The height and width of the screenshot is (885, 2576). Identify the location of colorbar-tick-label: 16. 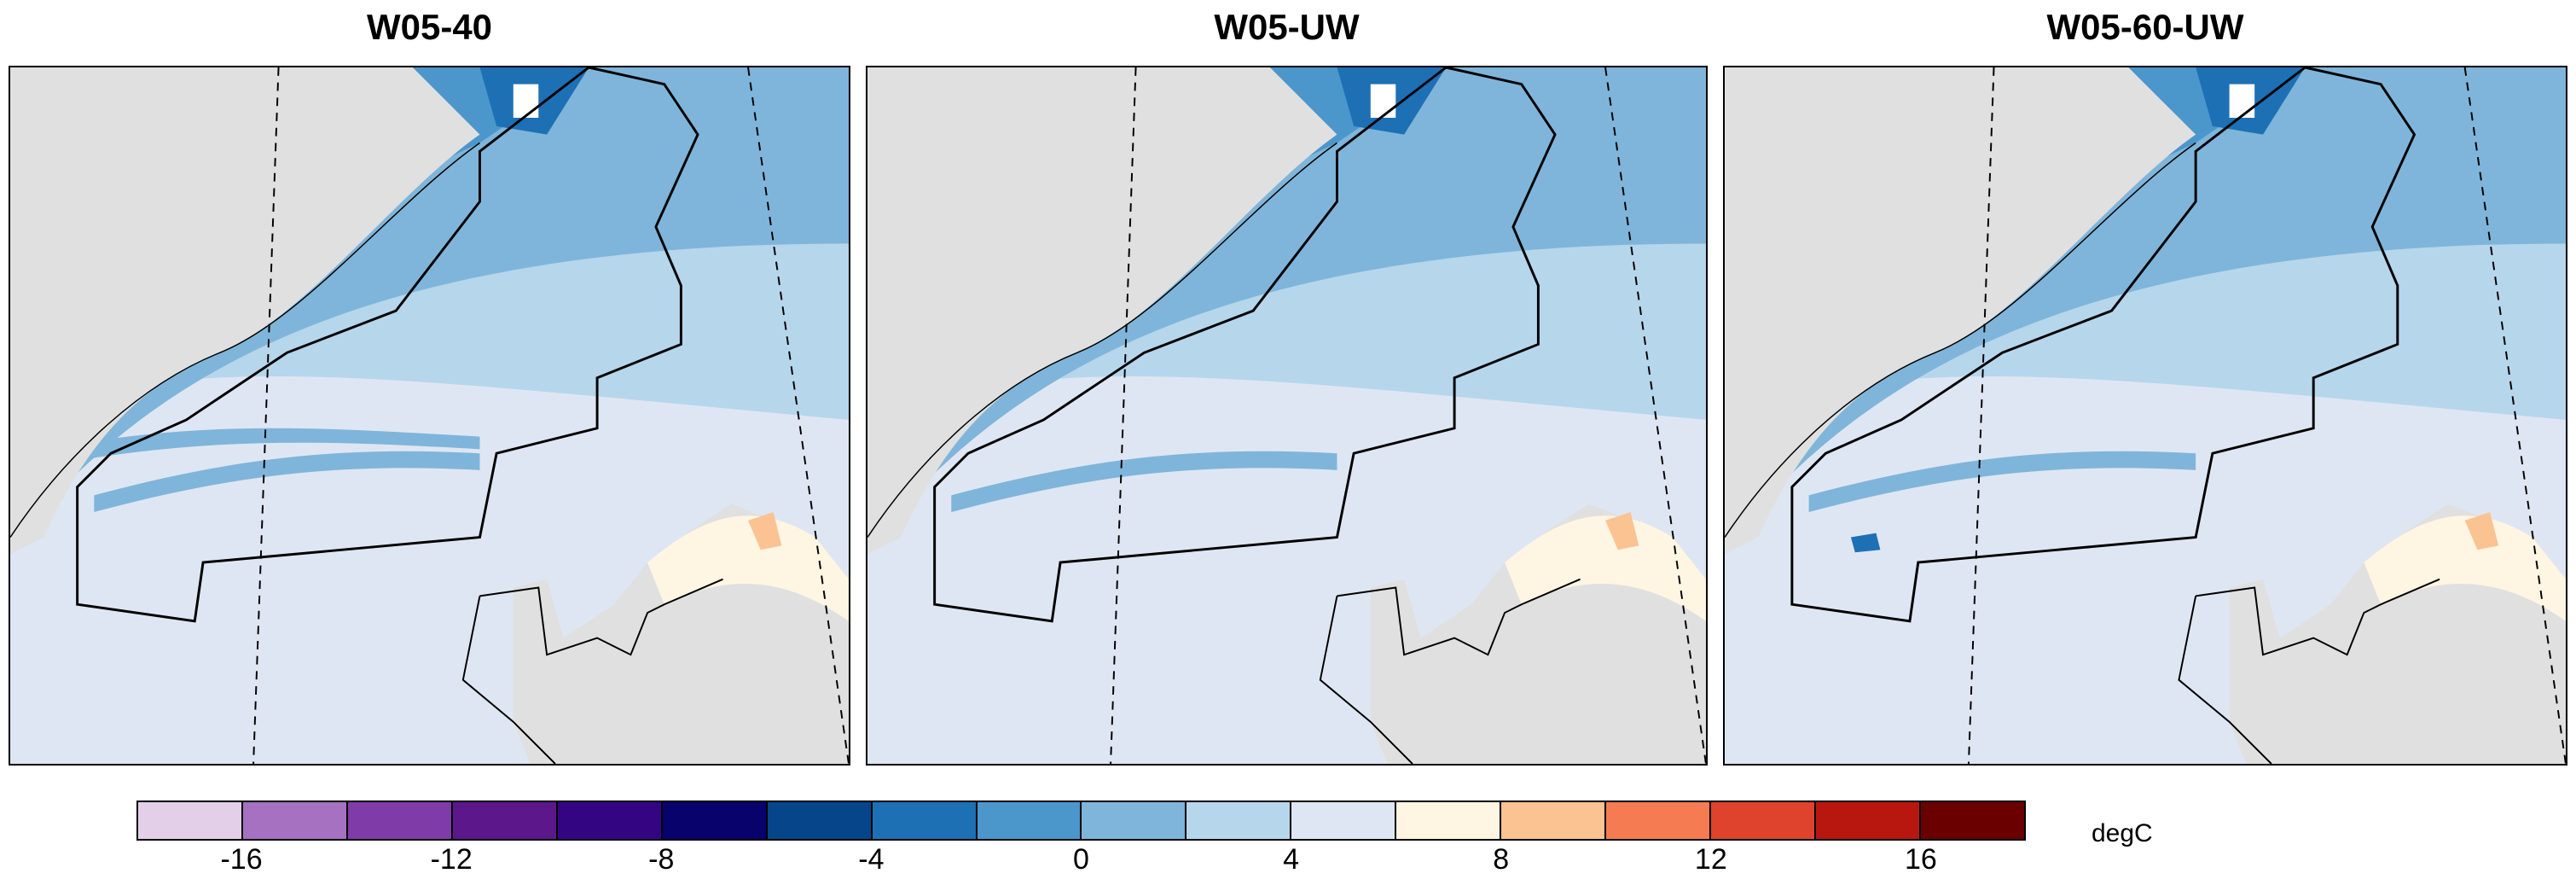
(1921, 860).